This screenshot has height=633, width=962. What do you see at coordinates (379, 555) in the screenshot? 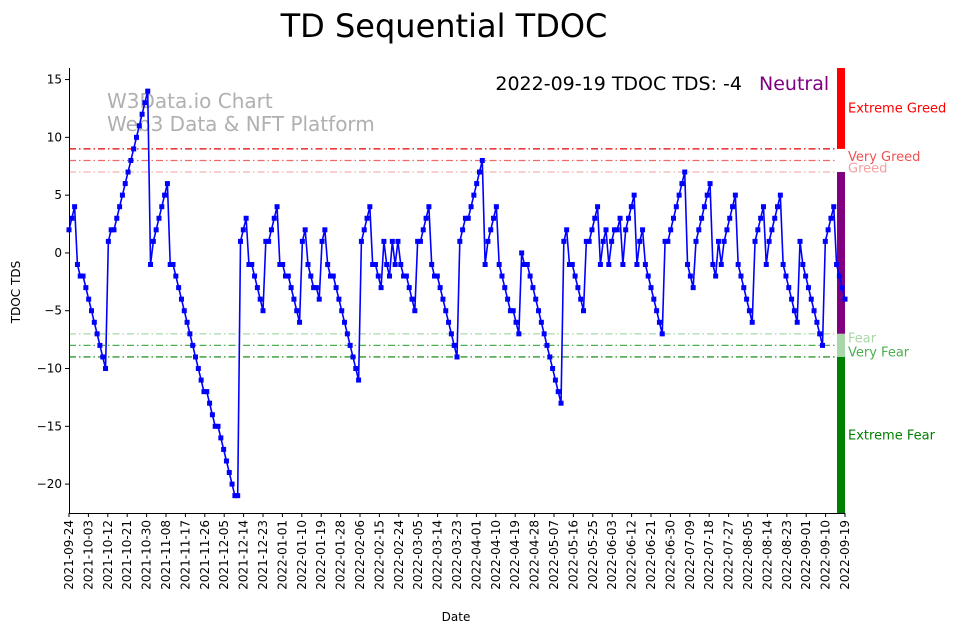
I see `x-tick-label: 2022-02-15` at bounding box center [379, 555].